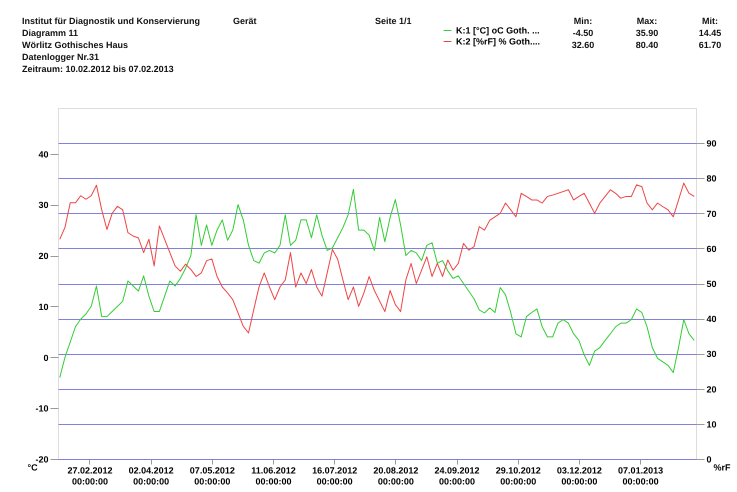 This screenshot has width=737, height=492. Describe the element at coordinates (710, 21) in the screenshot. I see `text: Mit:` at that location.